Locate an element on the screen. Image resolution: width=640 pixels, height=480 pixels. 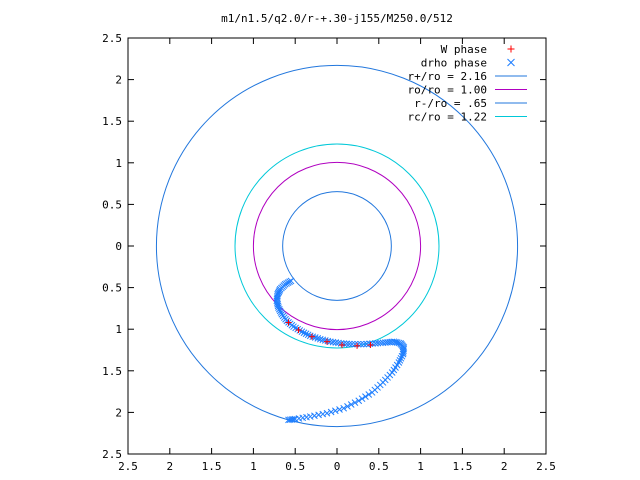
legend-marker-stroke is located at coordinates (511, 62).